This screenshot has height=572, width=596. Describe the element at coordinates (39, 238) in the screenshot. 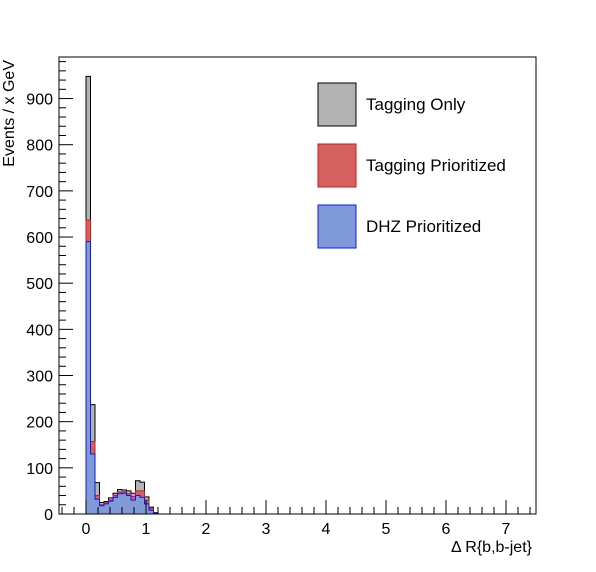

I see `y-tick-label: 600` at that location.